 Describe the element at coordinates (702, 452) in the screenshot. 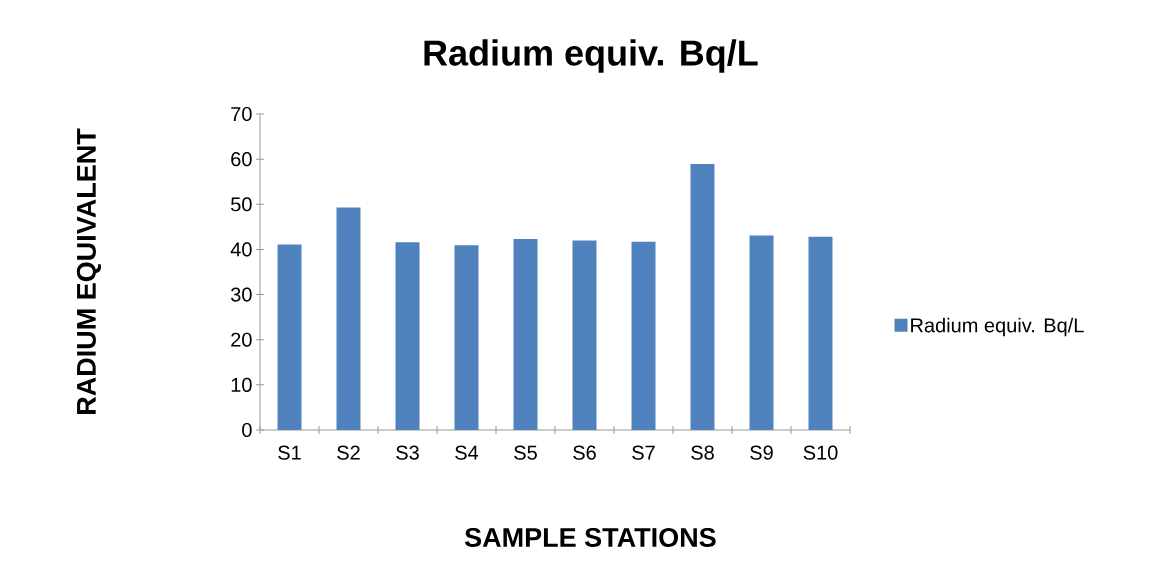

I see `x-tick-label: S8` at that location.